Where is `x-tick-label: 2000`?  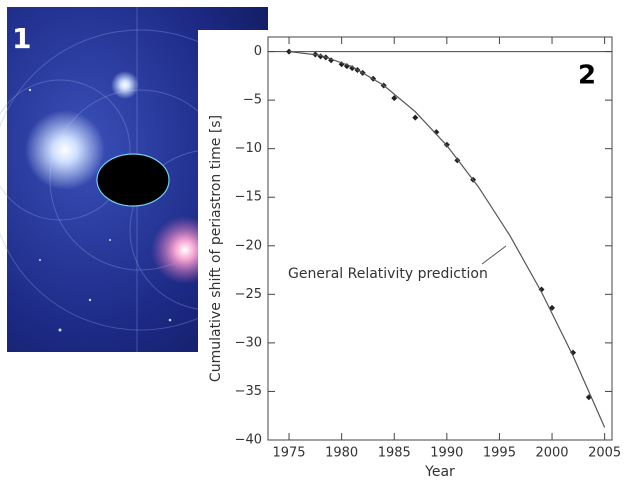
x-tick-label: 2000 is located at coordinates (551, 453).